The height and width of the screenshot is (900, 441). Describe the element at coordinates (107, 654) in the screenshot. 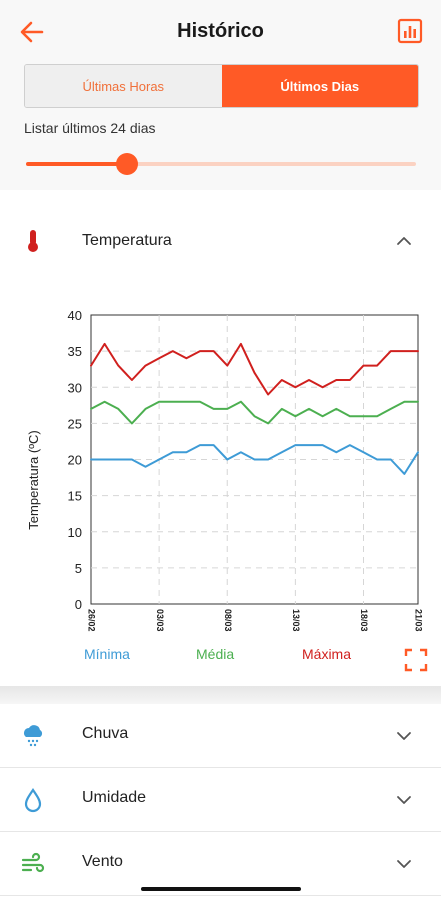

I see `legend-min: Mínima` at that location.